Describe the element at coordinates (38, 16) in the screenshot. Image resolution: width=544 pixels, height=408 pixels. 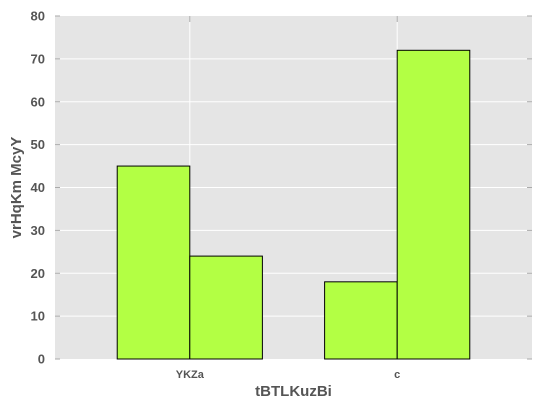
I see `y-tick-label: 80` at that location.